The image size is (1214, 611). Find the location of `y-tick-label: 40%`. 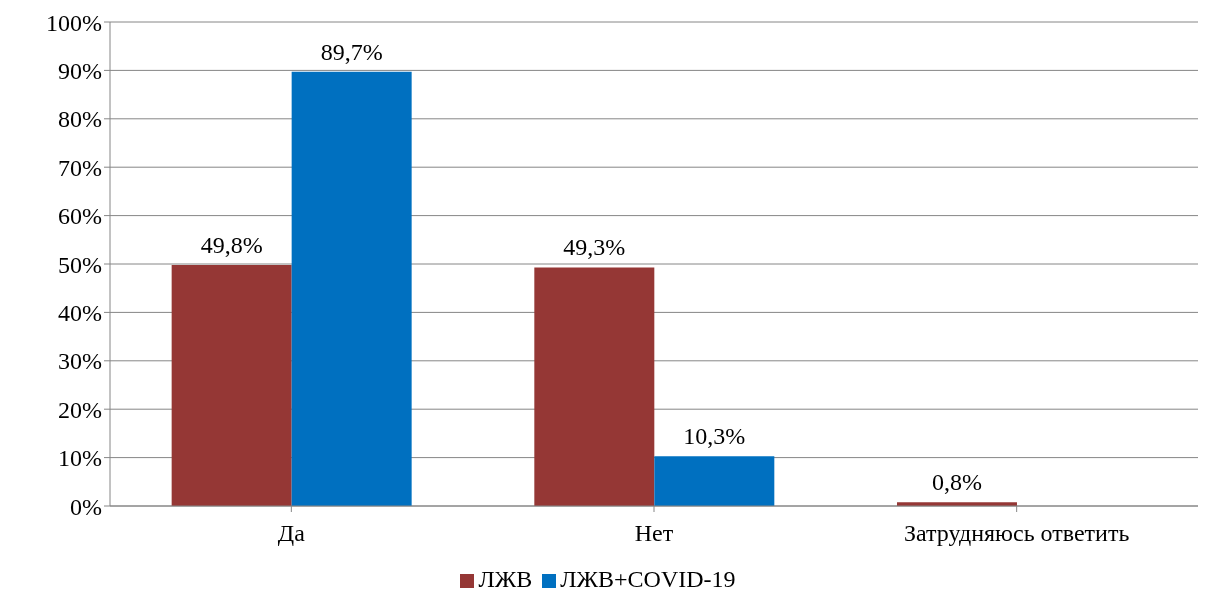

y-tick-label: 40% is located at coordinates (80, 312).